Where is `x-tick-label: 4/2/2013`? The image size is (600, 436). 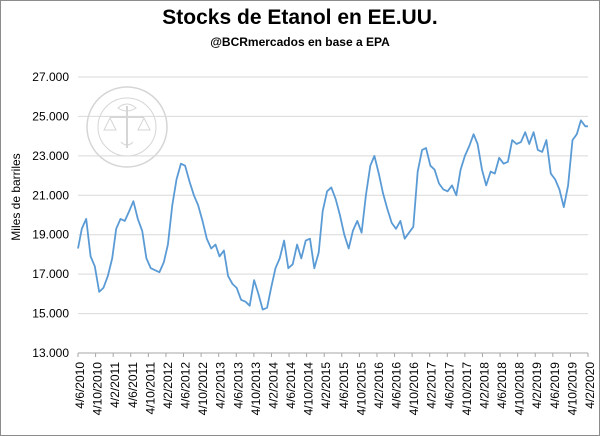
x-tick-label: 4/2/2013 is located at coordinates (221, 385).